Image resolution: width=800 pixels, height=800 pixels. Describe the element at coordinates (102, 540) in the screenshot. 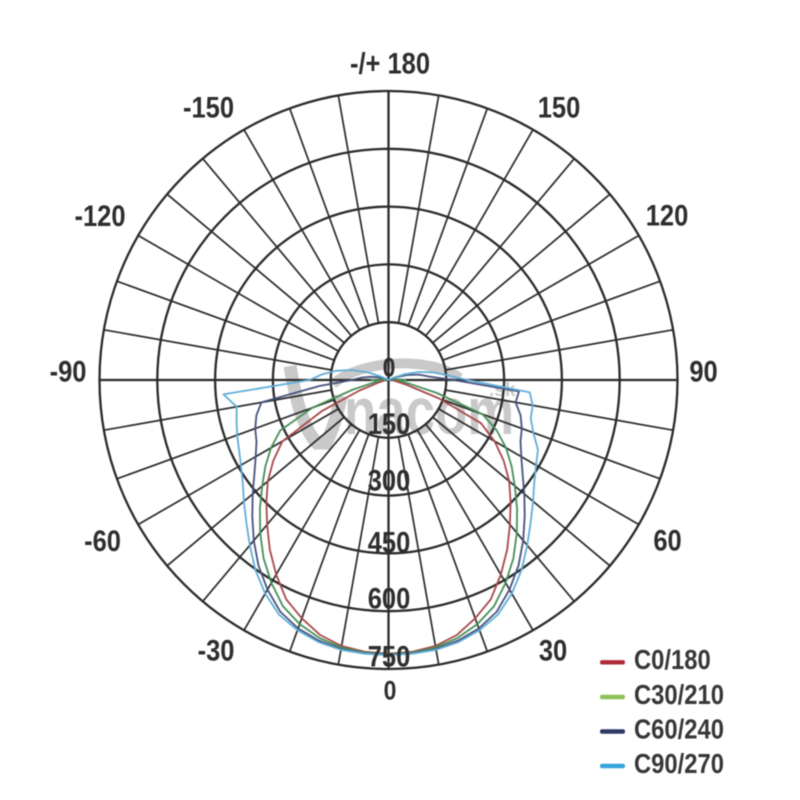

I see `svg-text: -60` at that location.